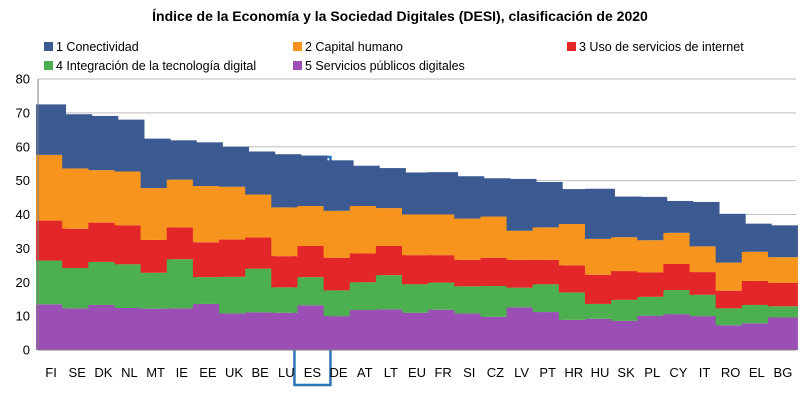 The width and height of the screenshot is (800, 400). What do you see at coordinates (313, 372) in the screenshot?
I see `x-tick-label: ES` at bounding box center [313, 372].